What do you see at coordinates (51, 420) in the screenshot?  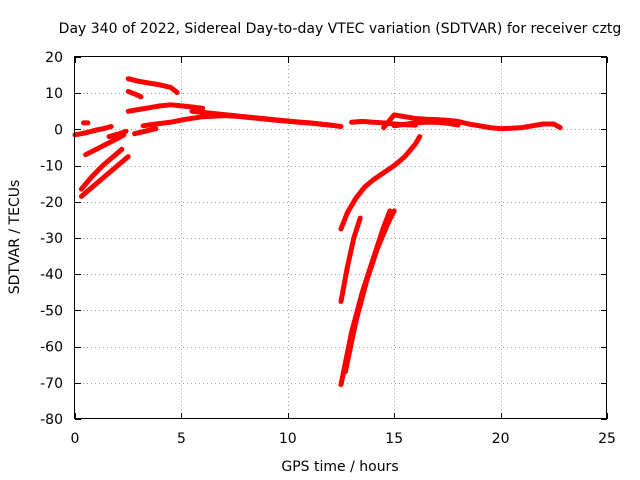 I see `y-tick-label: -80` at bounding box center [51, 420].